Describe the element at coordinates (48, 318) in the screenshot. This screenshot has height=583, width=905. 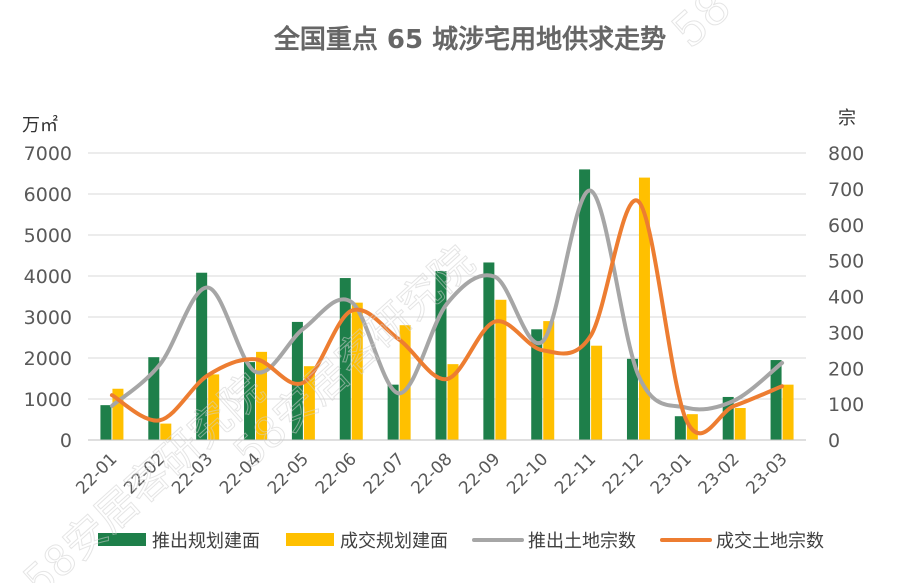
I see `y-left-tick-label: 3000` at that location.